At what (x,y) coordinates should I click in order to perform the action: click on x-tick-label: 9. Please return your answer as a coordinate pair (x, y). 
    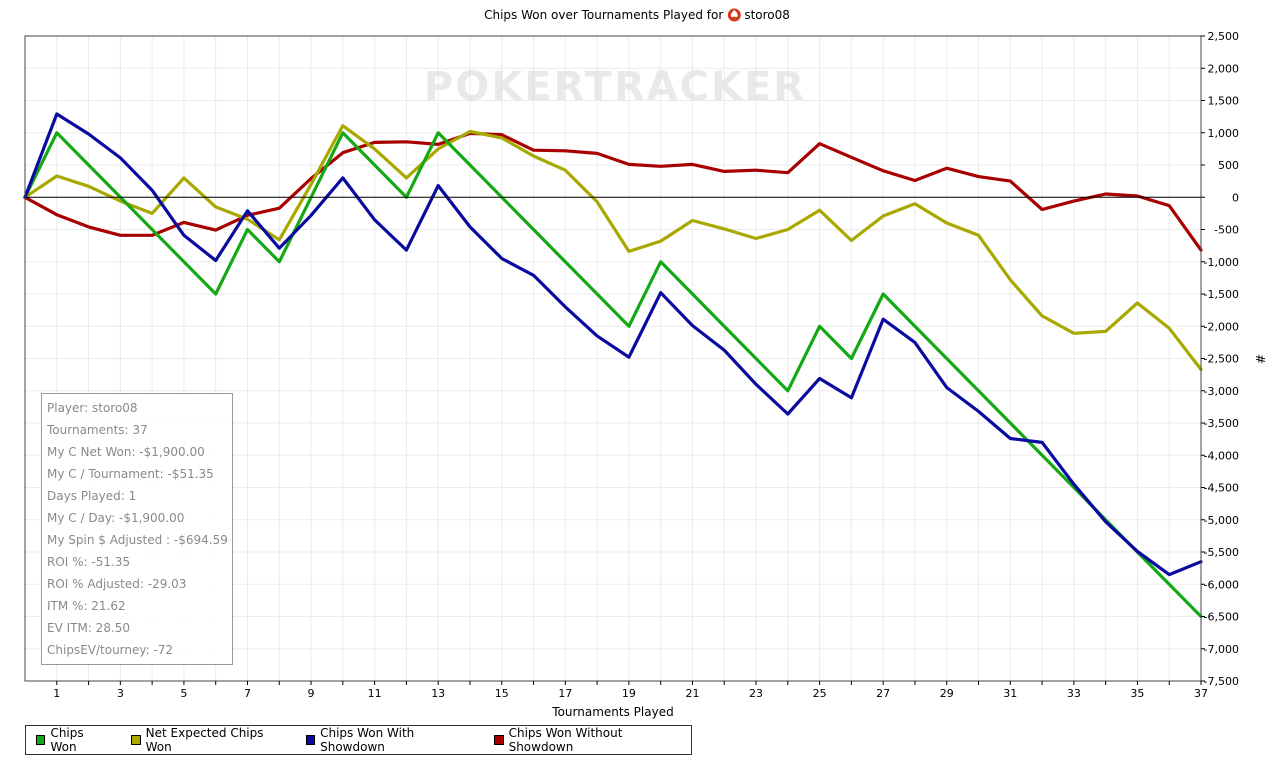
    Looking at the image, I should click on (311, 693).